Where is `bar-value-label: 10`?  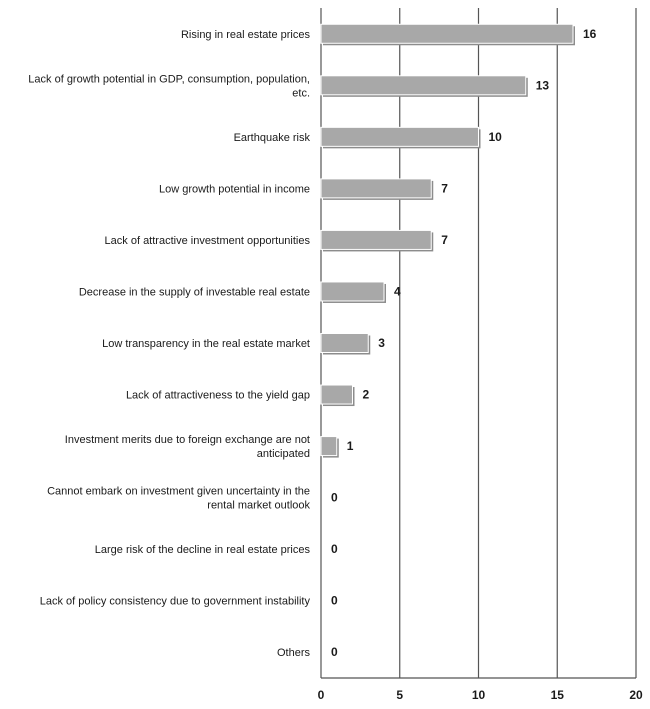
bar-value-label: 10 is located at coordinates (496, 137).